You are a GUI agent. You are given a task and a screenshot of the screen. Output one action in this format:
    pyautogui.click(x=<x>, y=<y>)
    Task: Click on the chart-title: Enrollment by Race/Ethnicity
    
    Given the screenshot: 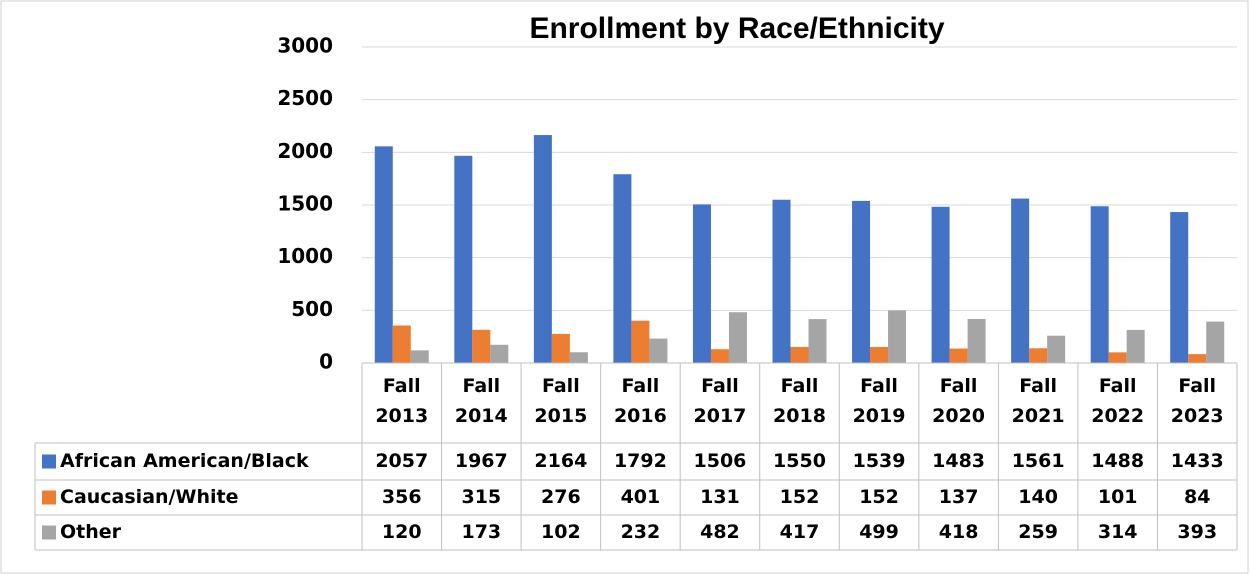 What is the action you would take?
    pyautogui.click(x=736, y=28)
    